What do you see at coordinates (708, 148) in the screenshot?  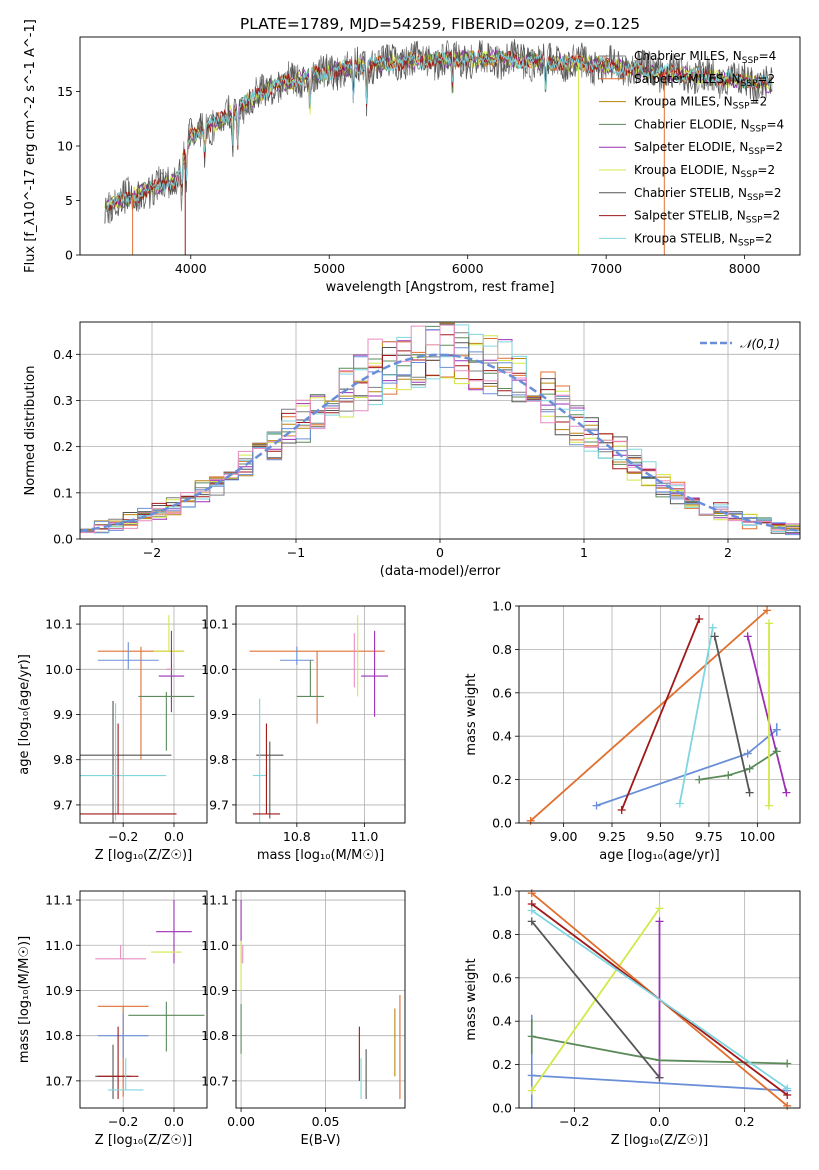 I see `legend-entry: Salpeter ELODIE, NSSP=2` at bounding box center [708, 148].